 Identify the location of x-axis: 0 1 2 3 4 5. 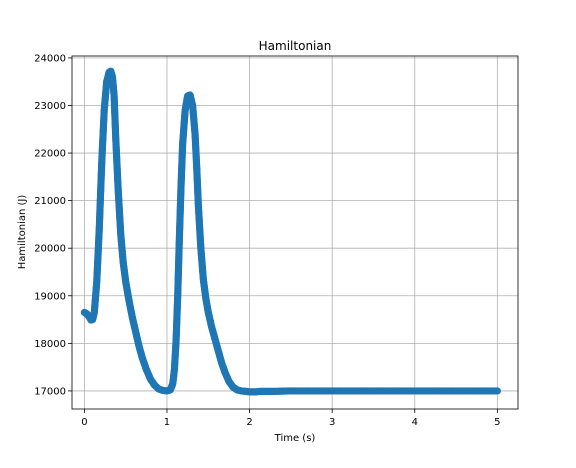
(291, 418).